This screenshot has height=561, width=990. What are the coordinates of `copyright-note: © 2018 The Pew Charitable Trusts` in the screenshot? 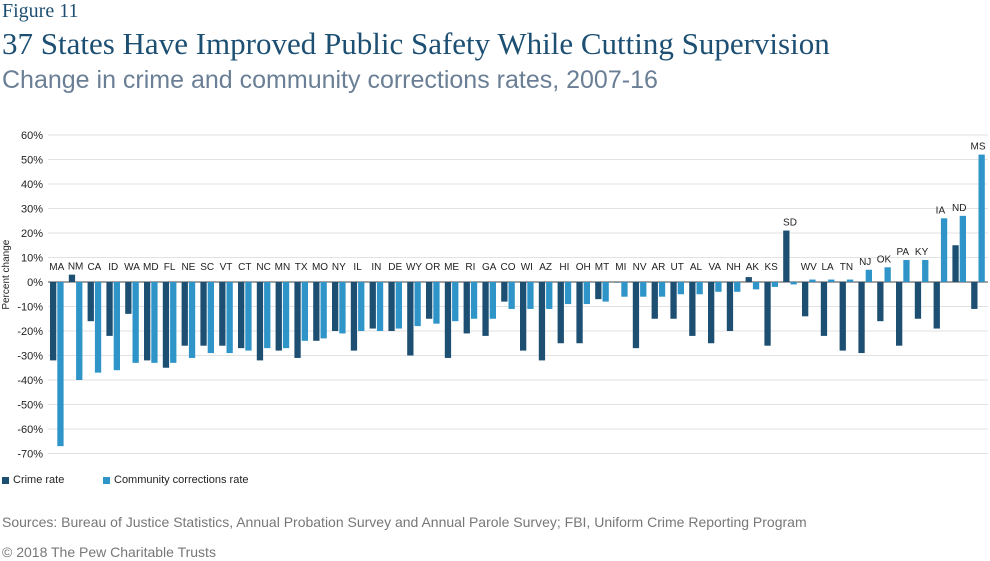 It's located at (109, 552).